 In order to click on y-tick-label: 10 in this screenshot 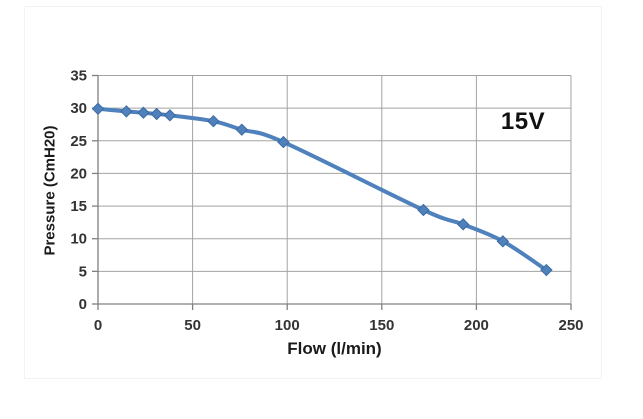, I will do `click(78, 239)`.